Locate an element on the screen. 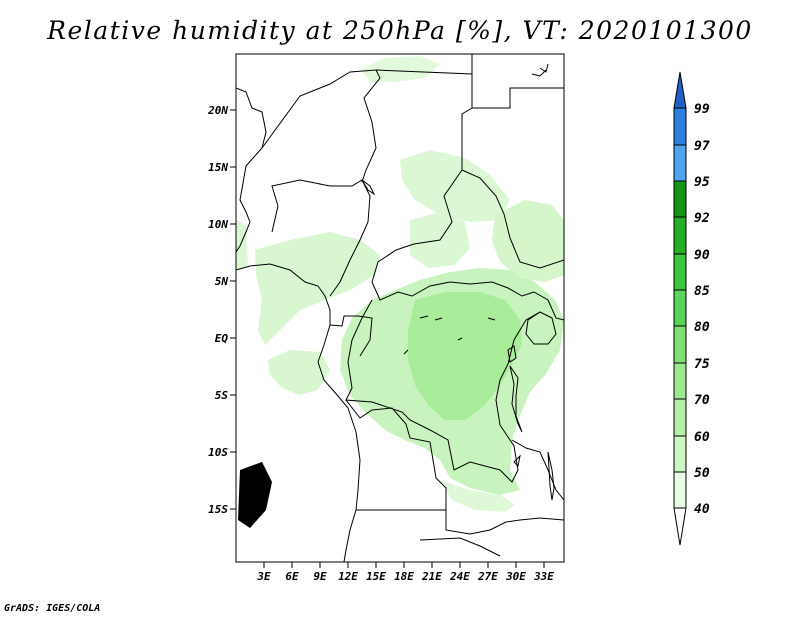 This screenshot has height=618, width=800. humidity-region-north is located at coordinates (455, 186).